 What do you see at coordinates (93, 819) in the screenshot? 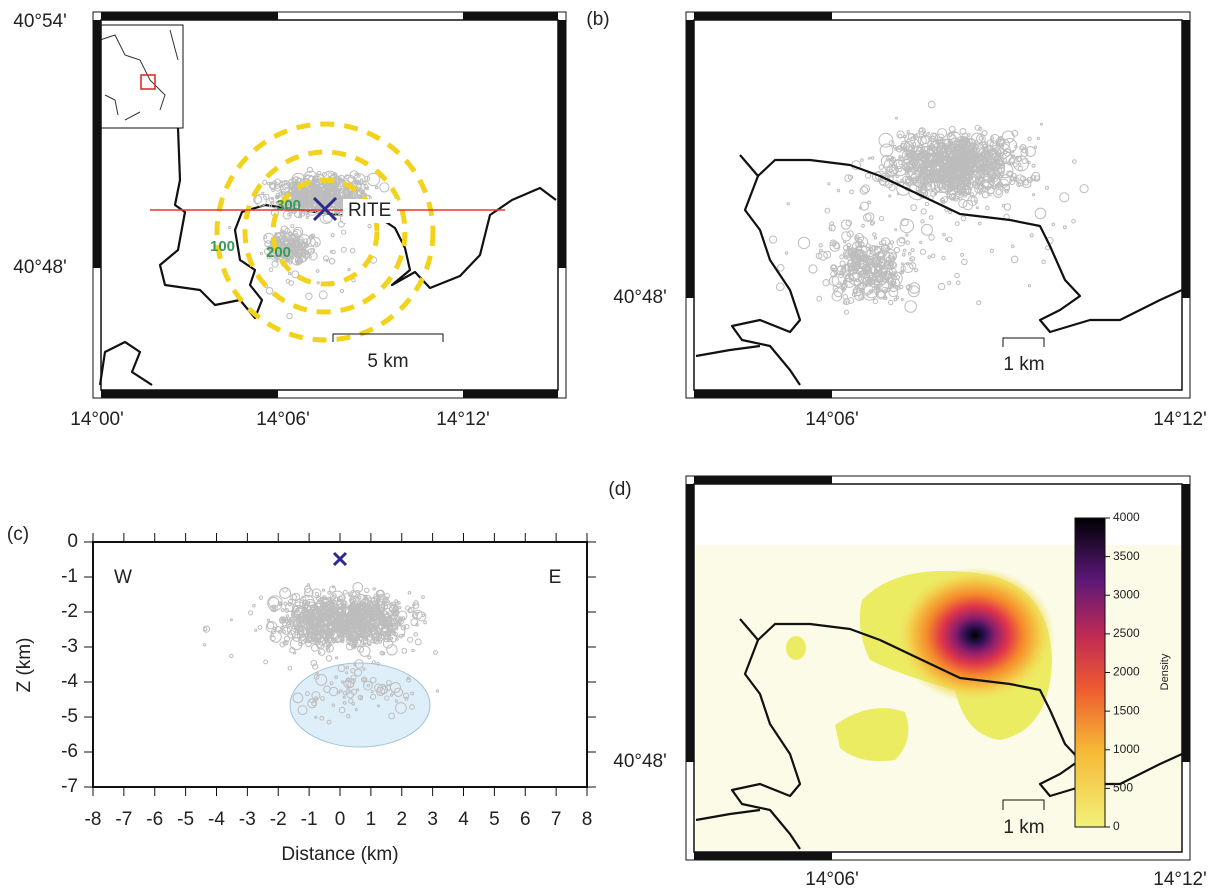
I see `x-tick-label: -8` at bounding box center [93, 819].